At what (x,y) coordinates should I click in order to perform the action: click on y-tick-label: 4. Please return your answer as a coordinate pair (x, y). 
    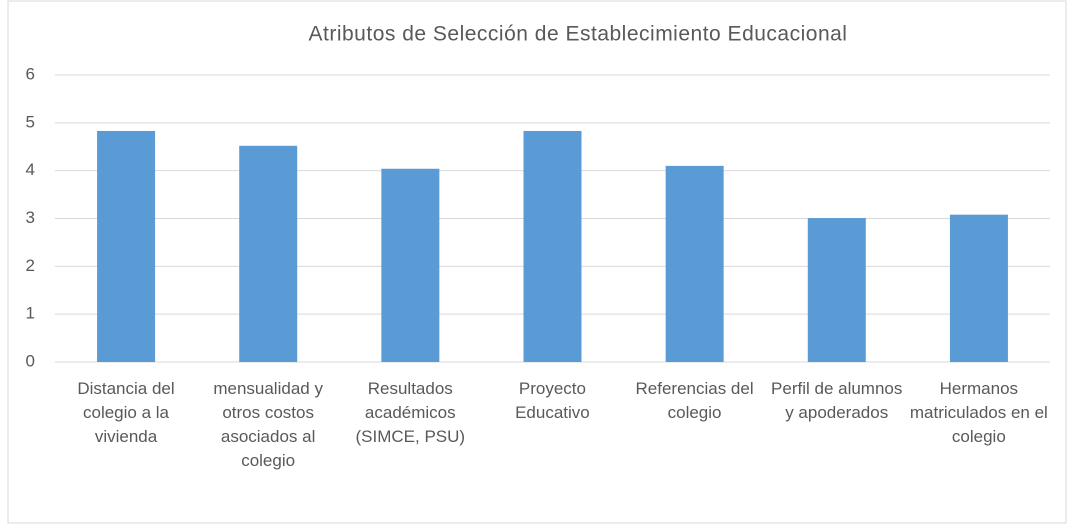
    Looking at the image, I should click on (30, 169).